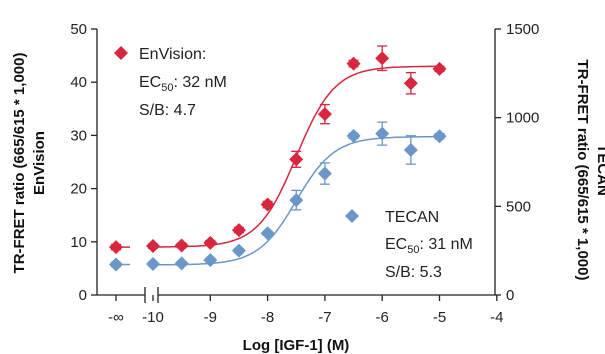 The image size is (605, 354). I want to click on tecan-ec-sub: 50, so click(413, 250).